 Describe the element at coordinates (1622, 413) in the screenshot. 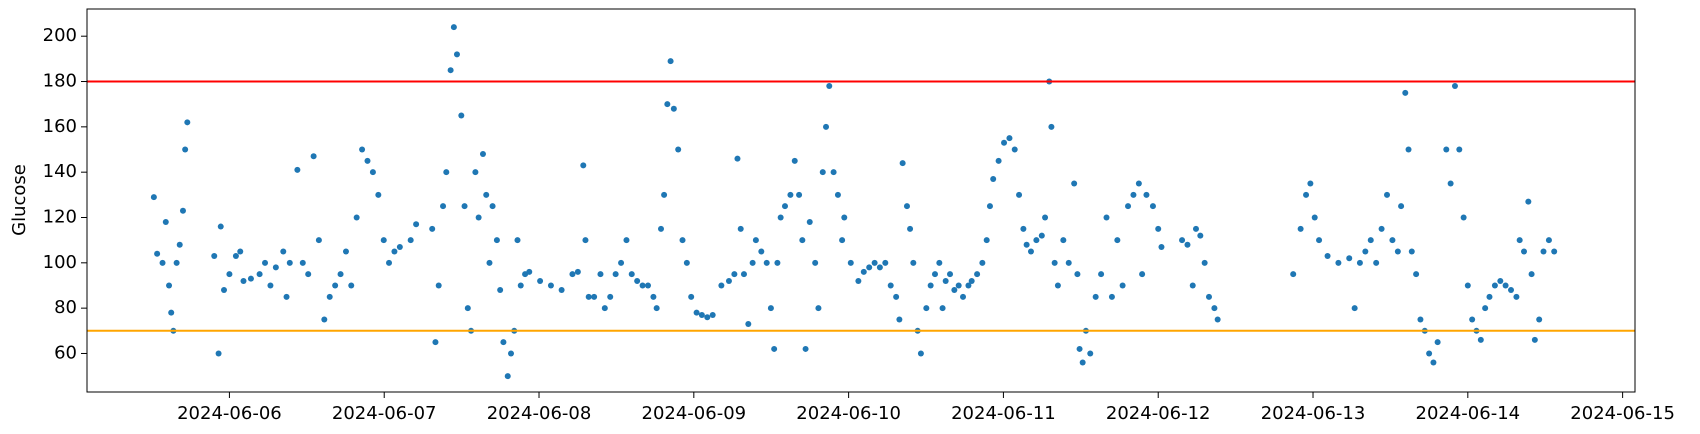

I see `x-tick-label: 2024-06-15` at that location.